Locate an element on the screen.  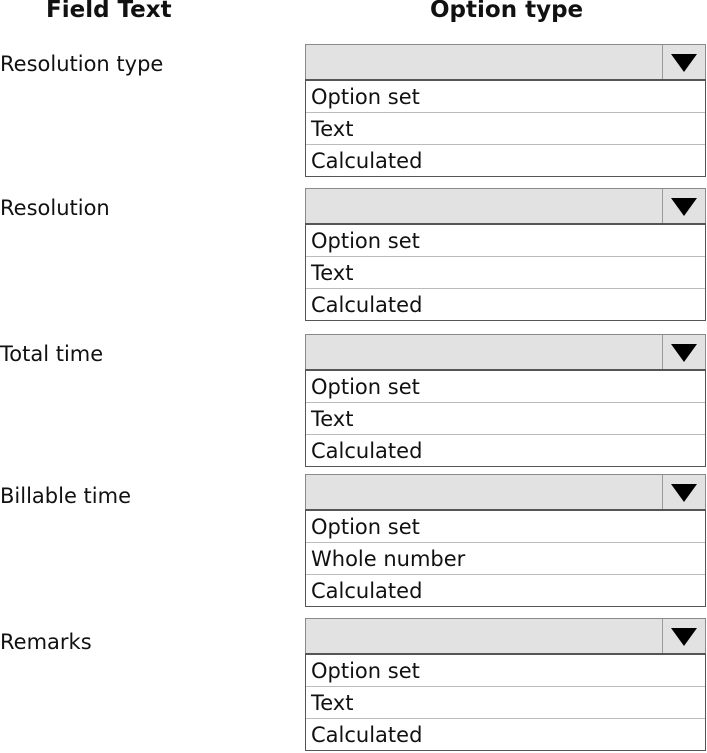
field-label: Resolution type is located at coordinates (82, 64).